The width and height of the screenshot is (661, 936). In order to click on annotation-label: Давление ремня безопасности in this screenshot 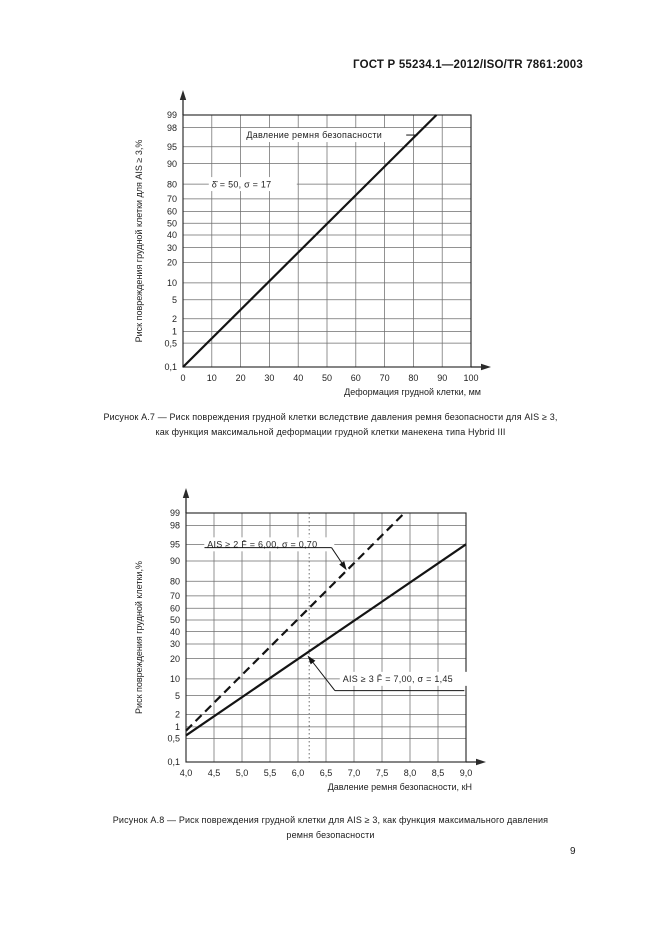, I will do `click(314, 135)`.